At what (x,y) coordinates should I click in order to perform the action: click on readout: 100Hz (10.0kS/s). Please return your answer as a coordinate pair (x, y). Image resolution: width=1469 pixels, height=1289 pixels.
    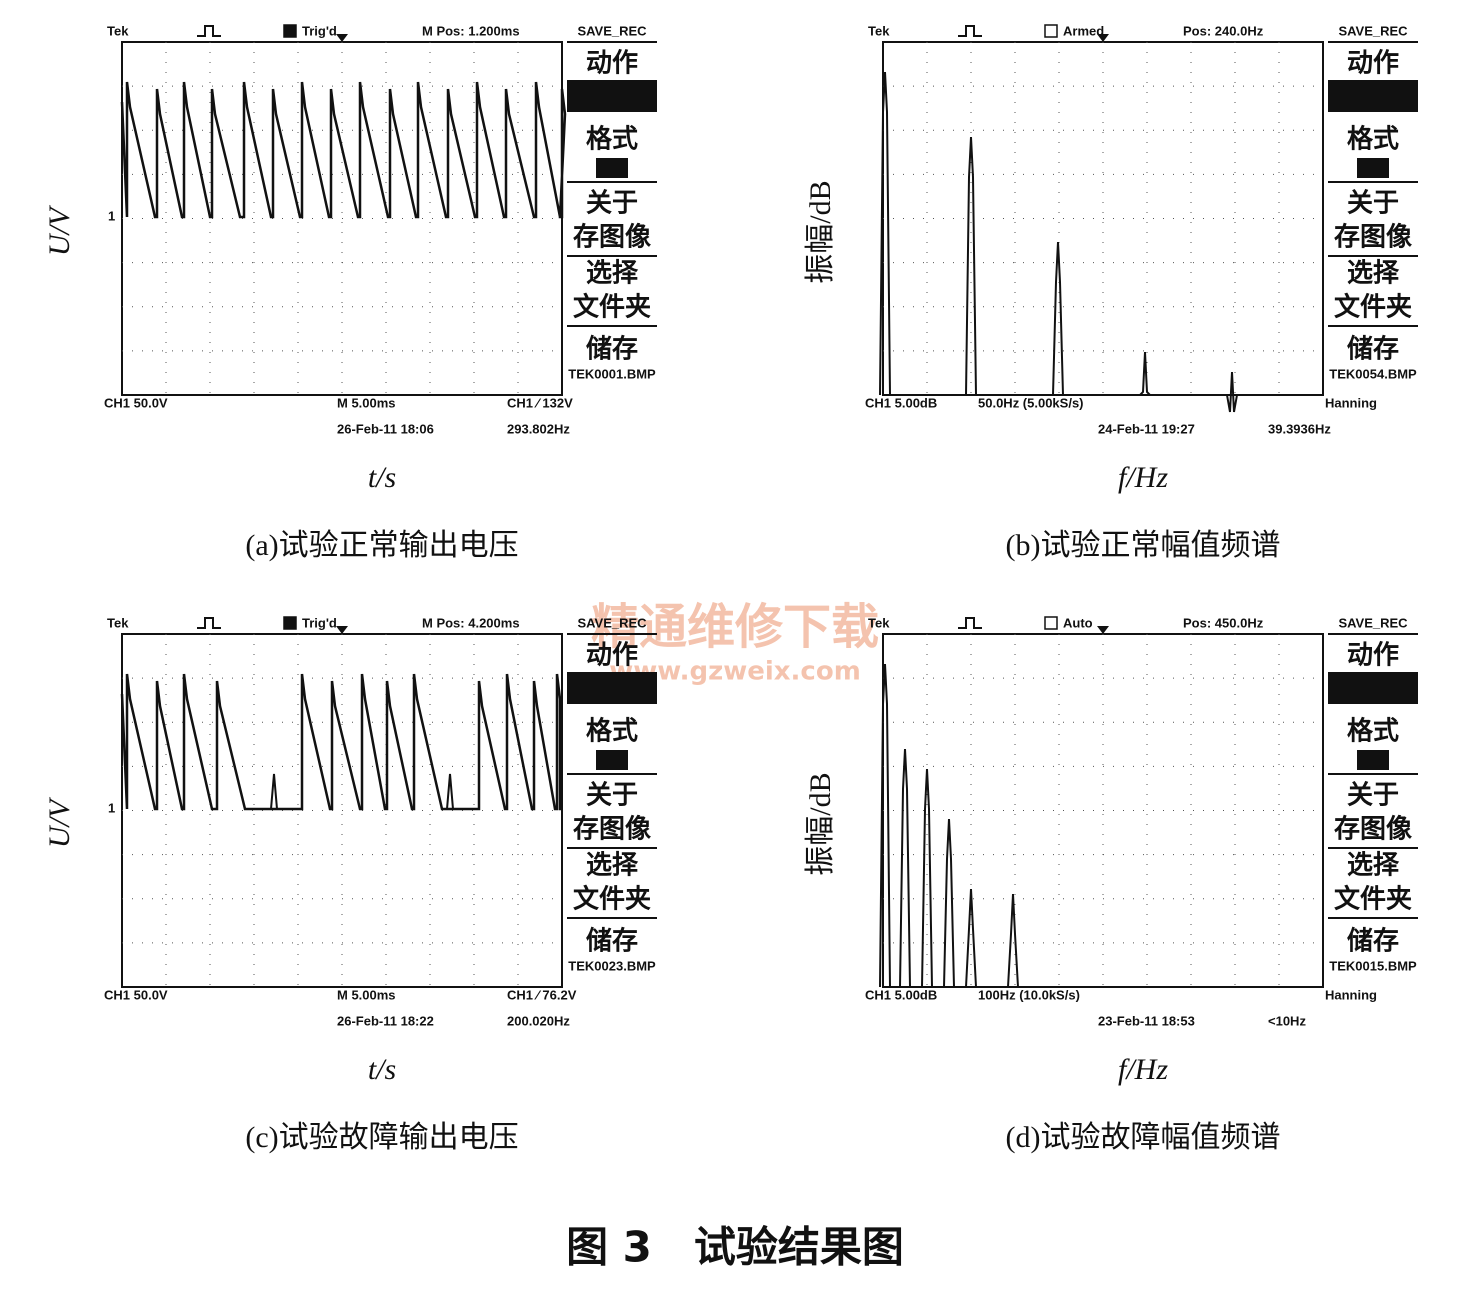
    Looking at the image, I should click on (1029, 994).